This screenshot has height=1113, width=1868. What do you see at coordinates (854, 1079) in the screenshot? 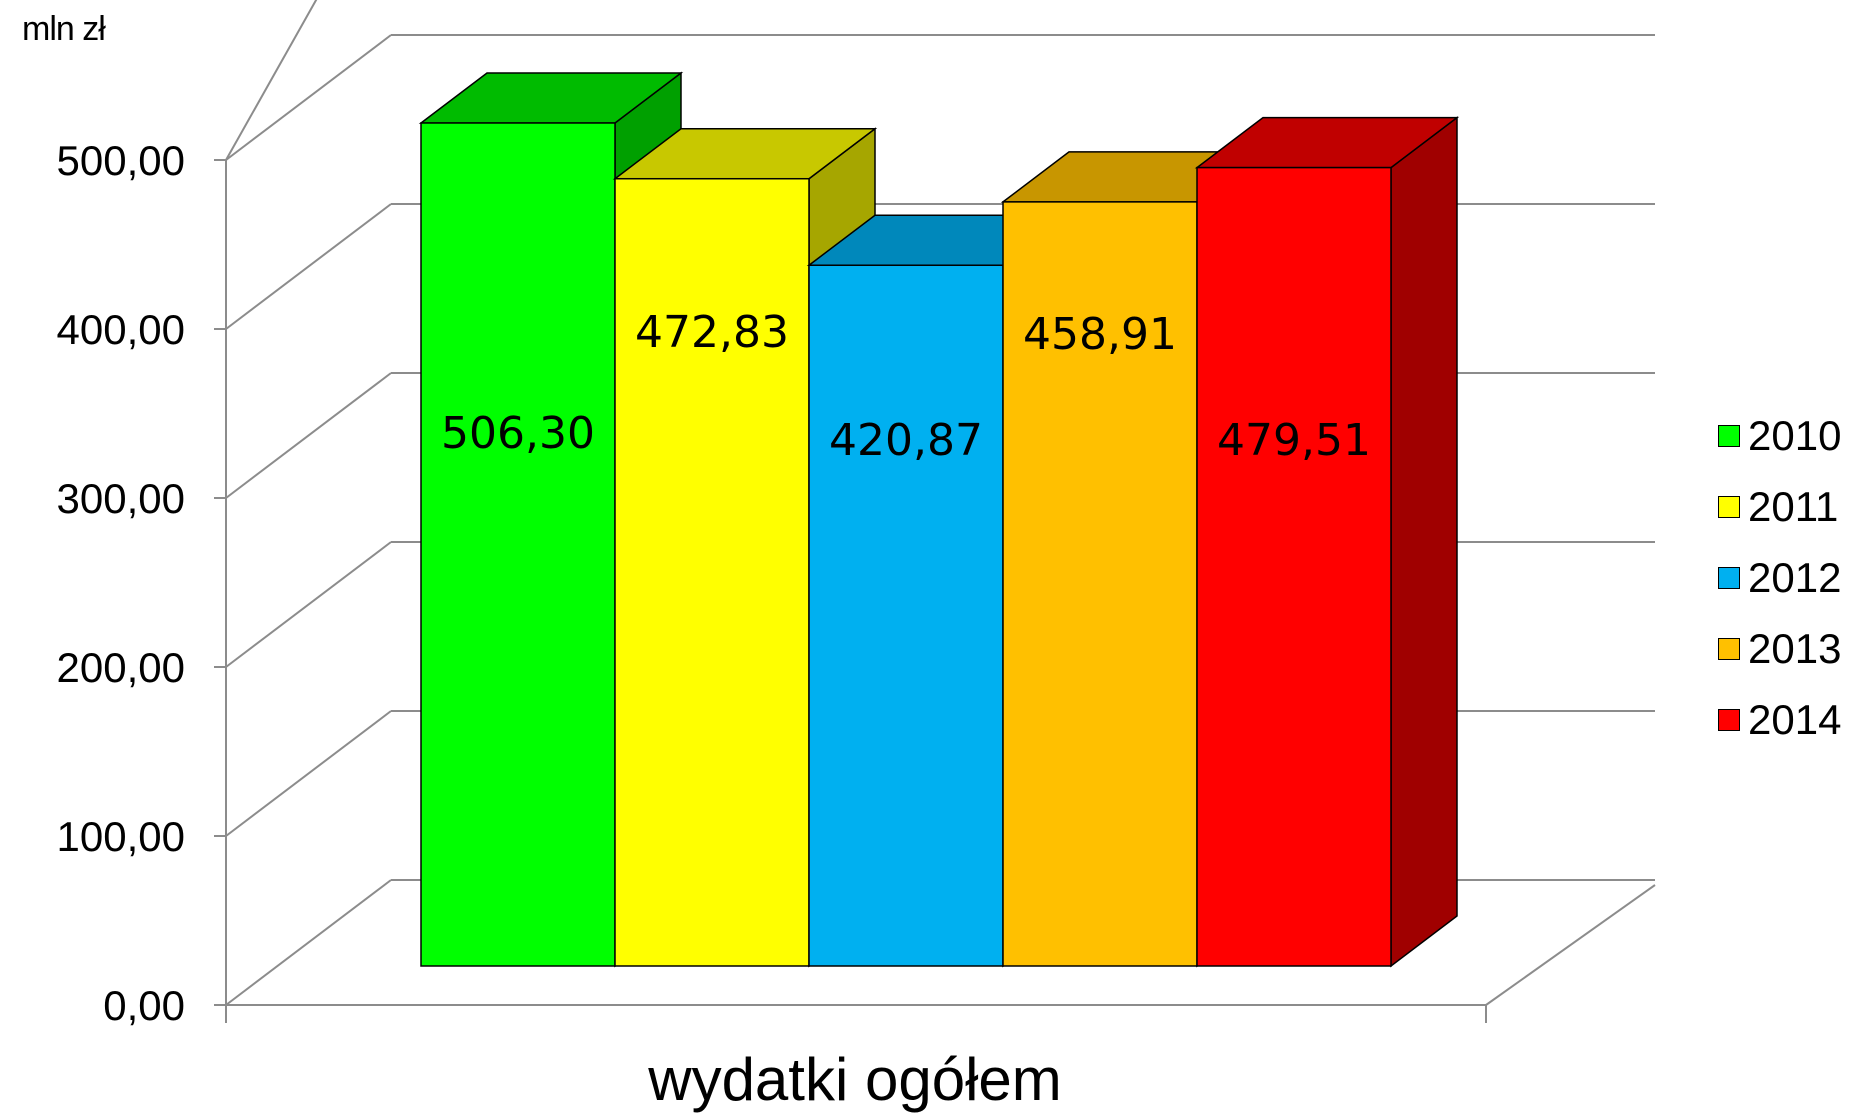
I see `x-axis-title: wydatki ogółem` at bounding box center [854, 1079].